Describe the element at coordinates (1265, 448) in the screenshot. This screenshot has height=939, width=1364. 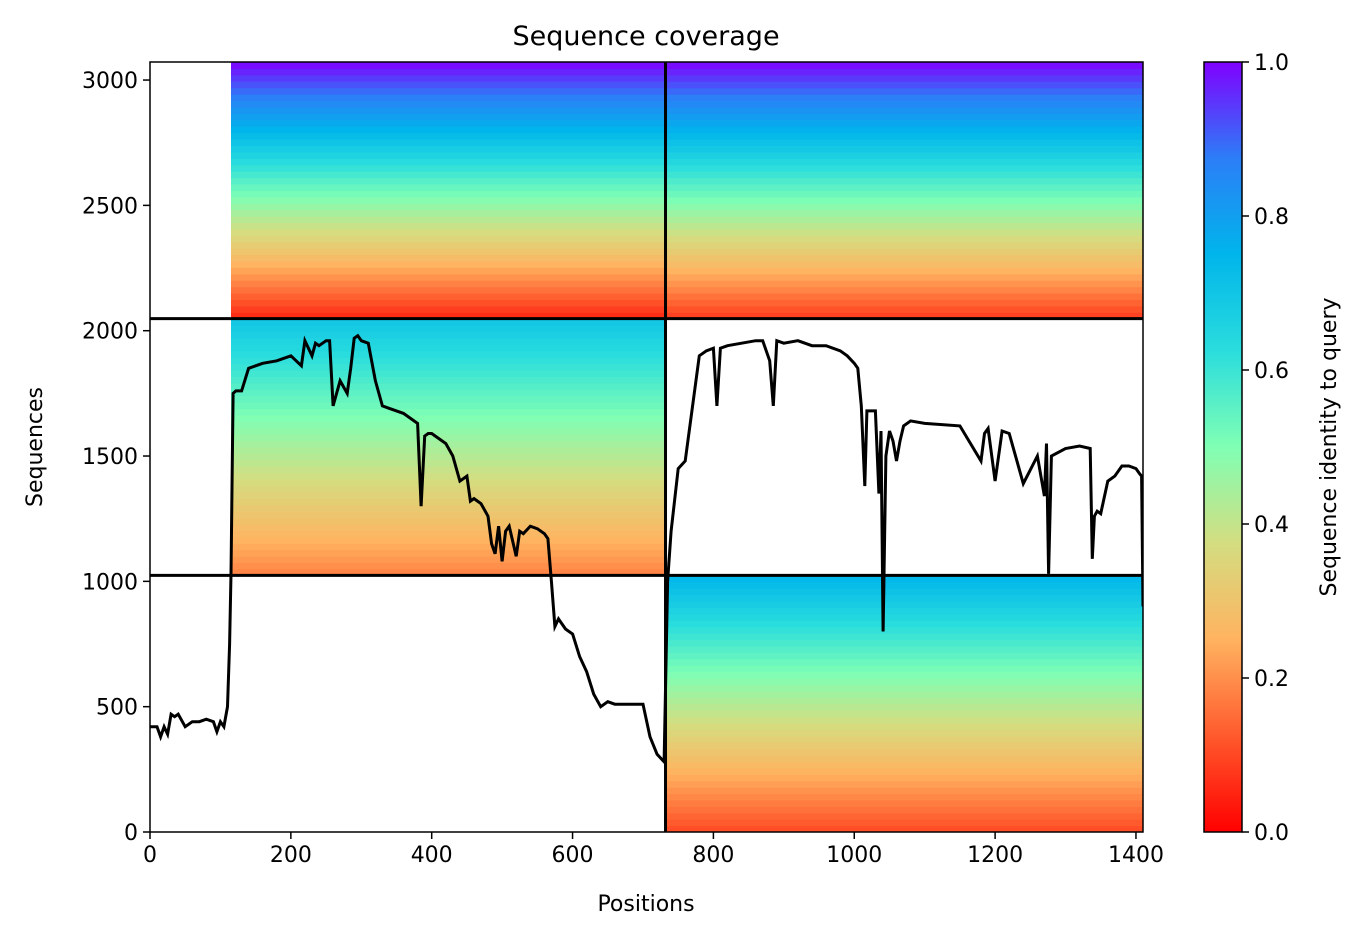
I see `colorbar-axis: 0.0 0.2 0.4 0.6 0.8 1.0` at that location.